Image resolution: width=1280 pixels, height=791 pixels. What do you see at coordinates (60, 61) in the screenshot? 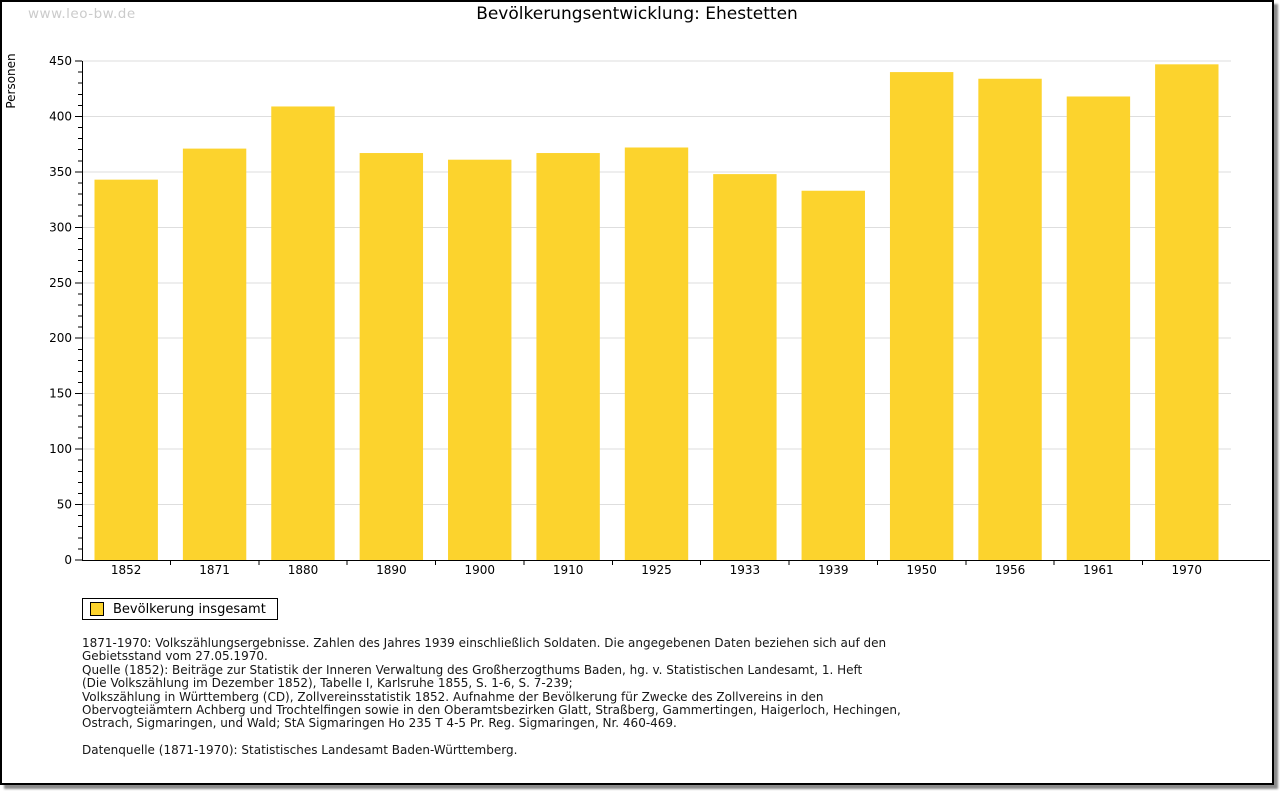
I see `y-tick-label: 450` at bounding box center [60, 61].